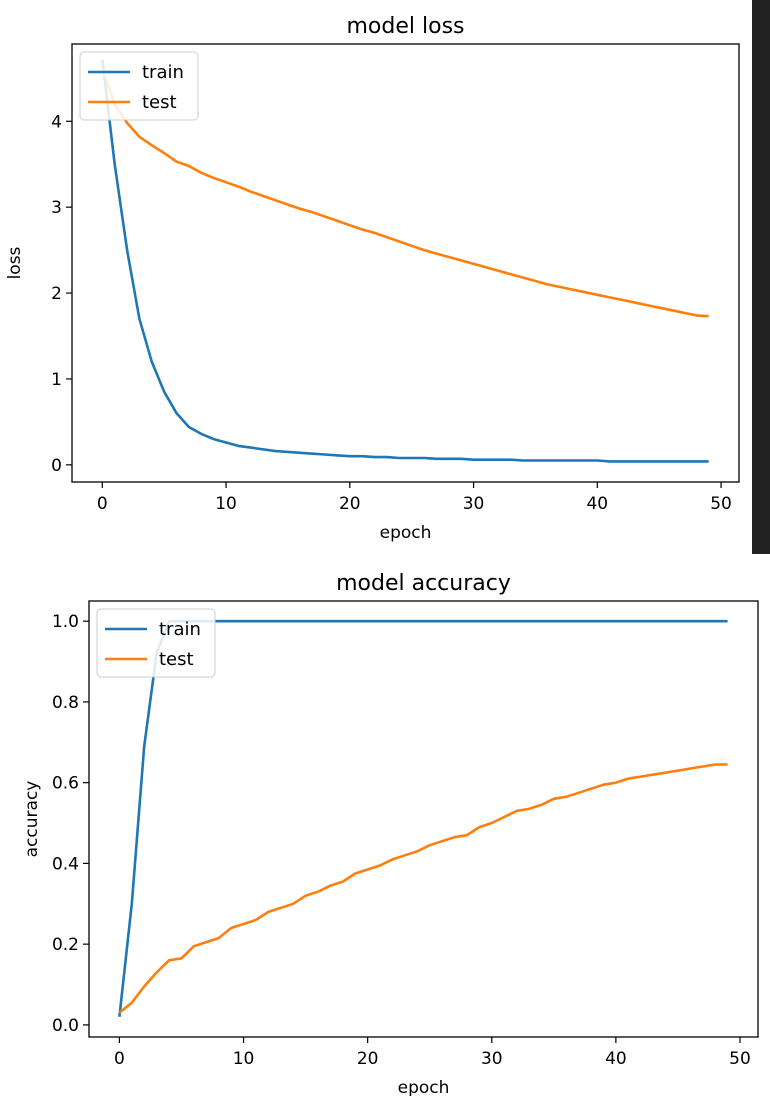 This screenshot has width=770, height=1096. I want to click on chart2-xtick-label: 30, so click(492, 1059).